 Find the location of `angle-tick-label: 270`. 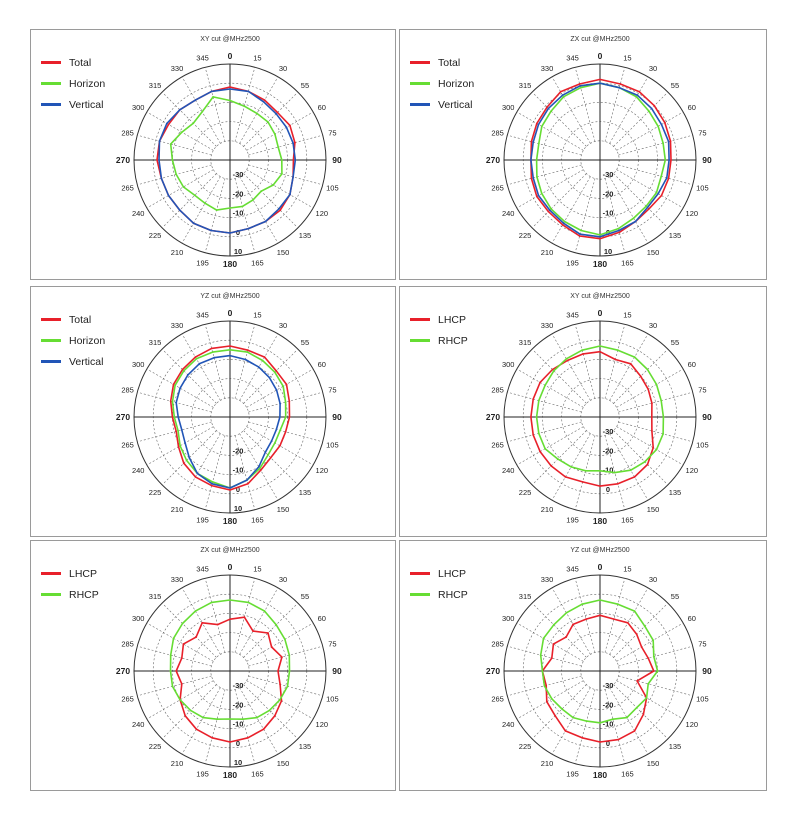

angle-tick-label: 270 is located at coordinates (123, 160).